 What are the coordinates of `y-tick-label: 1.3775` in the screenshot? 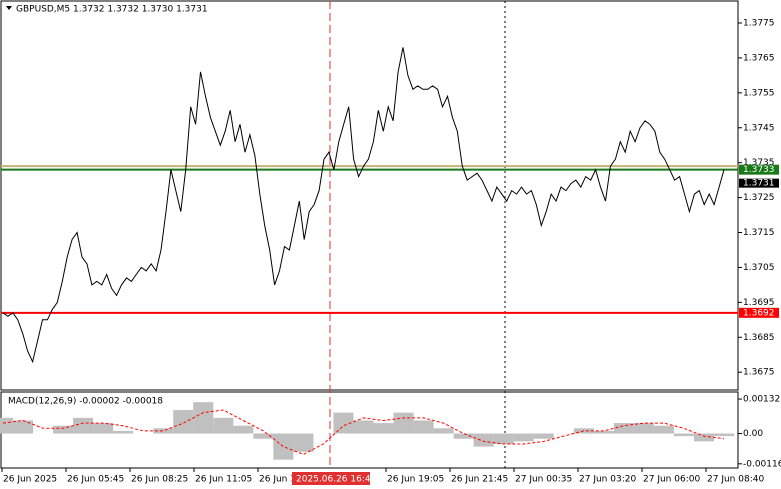 It's located at (759, 23).